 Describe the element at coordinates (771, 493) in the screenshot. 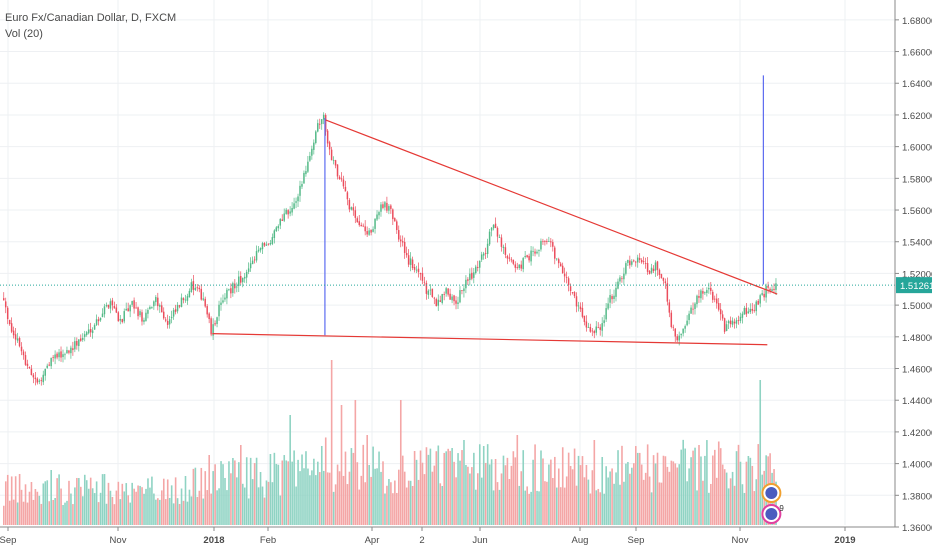

I see `event-badge-icon` at that location.